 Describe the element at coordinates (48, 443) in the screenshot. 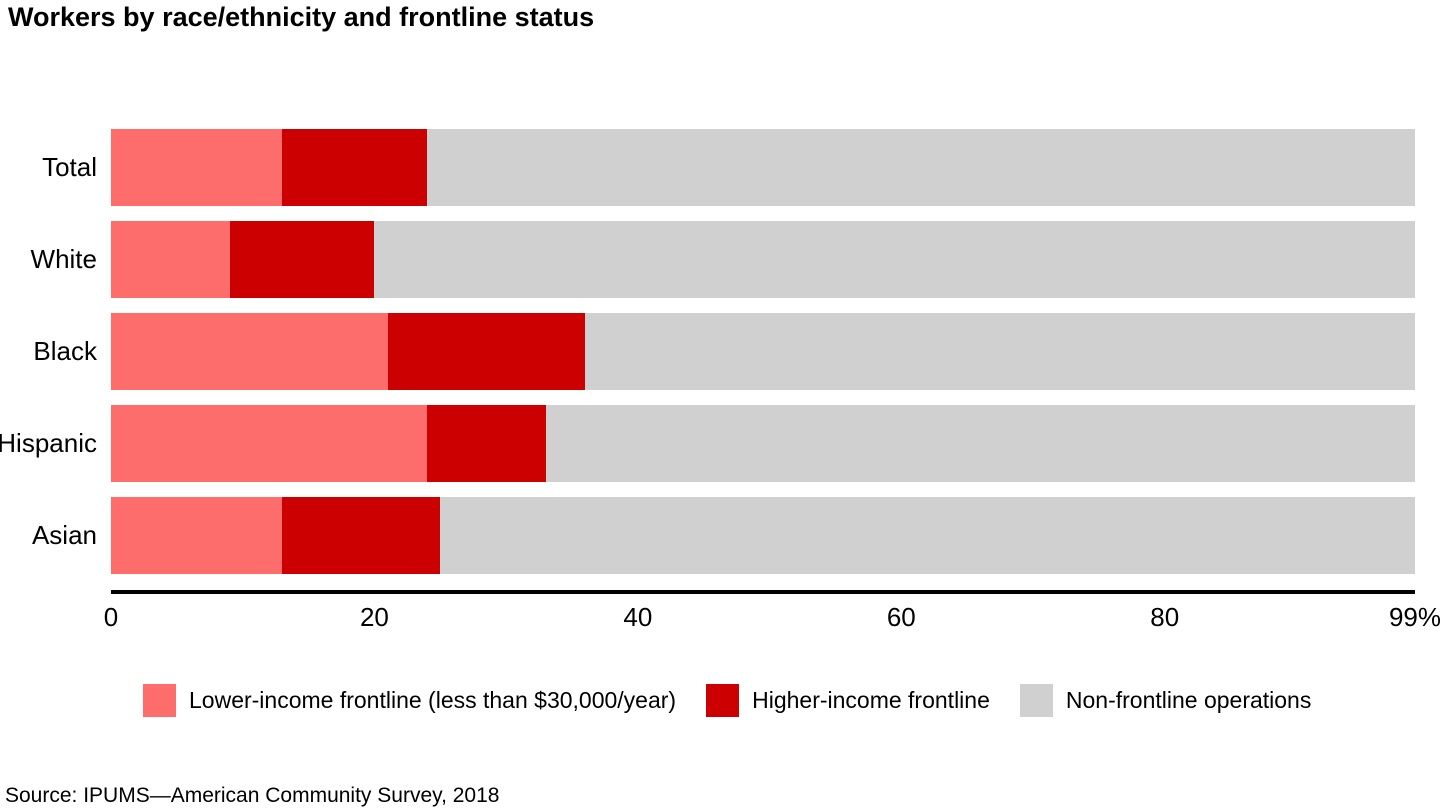

I see `category-label-hispanic: Hispanic` at that location.